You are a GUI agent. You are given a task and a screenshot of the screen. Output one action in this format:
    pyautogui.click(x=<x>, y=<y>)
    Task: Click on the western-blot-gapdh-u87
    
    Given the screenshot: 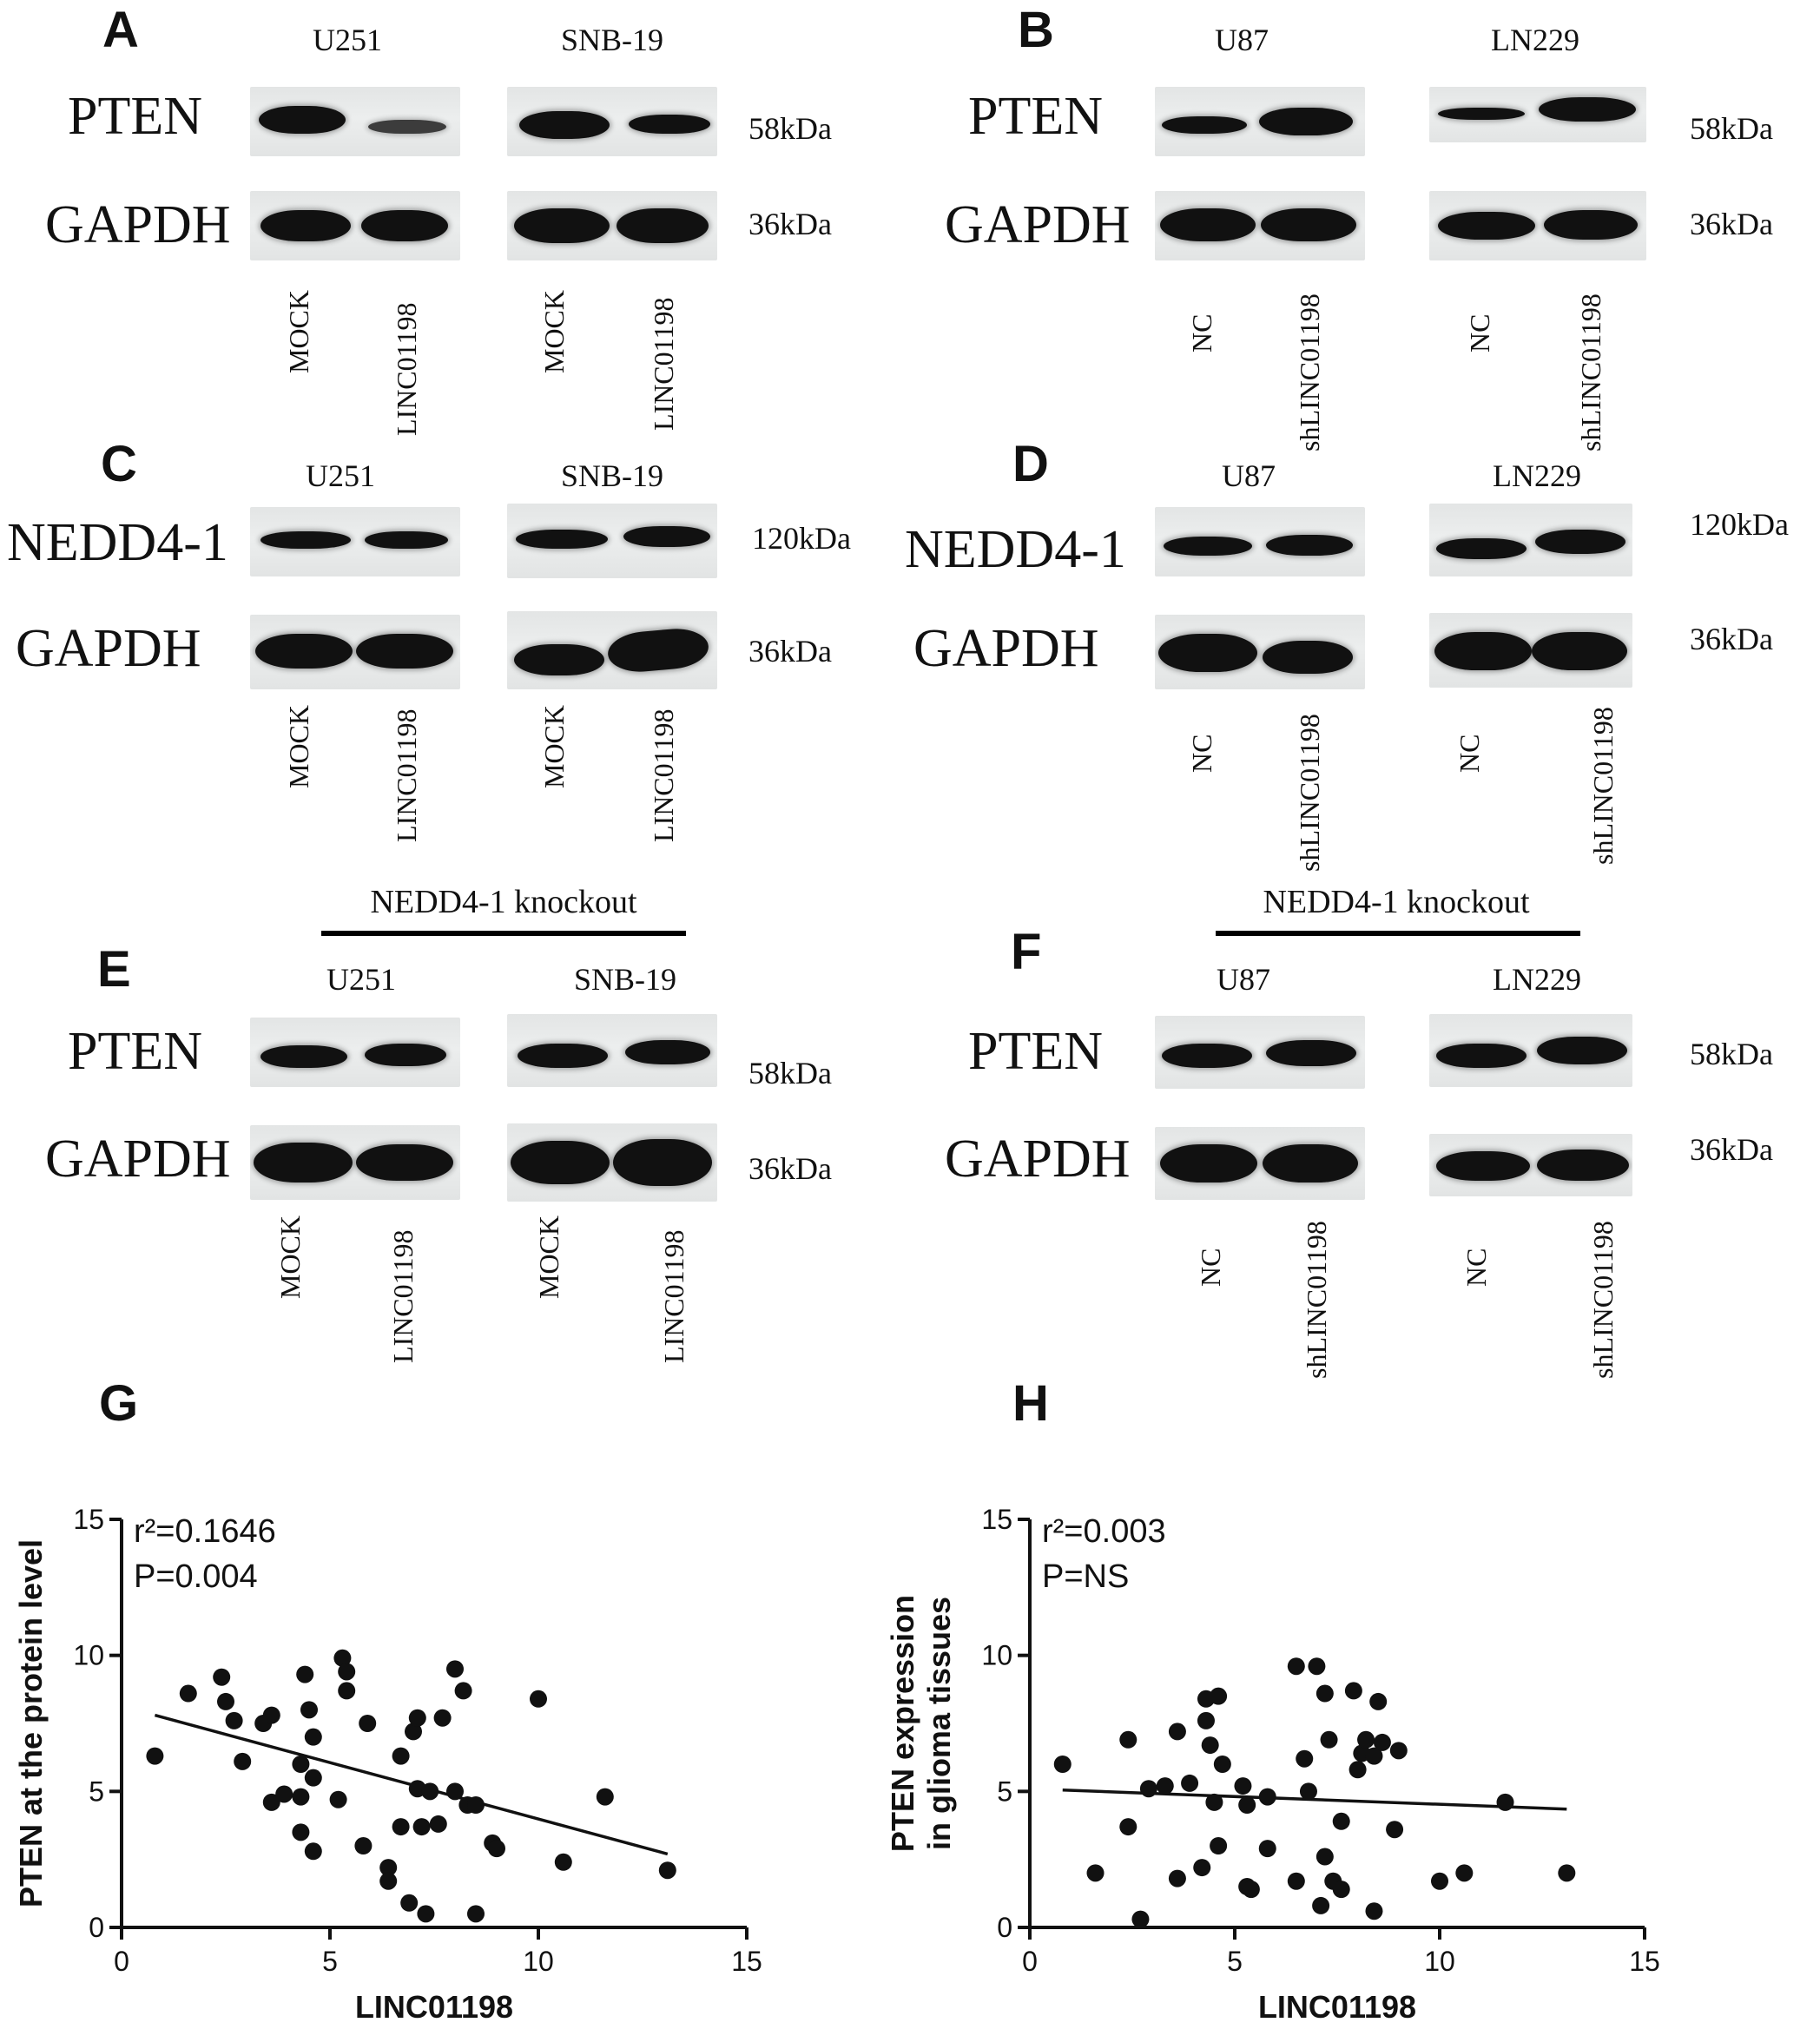 What is the action you would take?
    pyautogui.click(x=1260, y=652)
    